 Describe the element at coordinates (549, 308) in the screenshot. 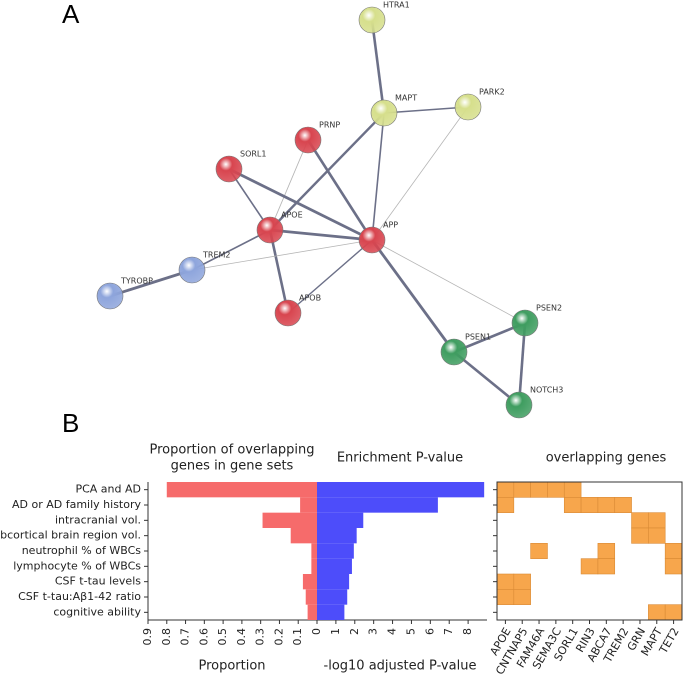

I see `node-label: PSEN2` at that location.